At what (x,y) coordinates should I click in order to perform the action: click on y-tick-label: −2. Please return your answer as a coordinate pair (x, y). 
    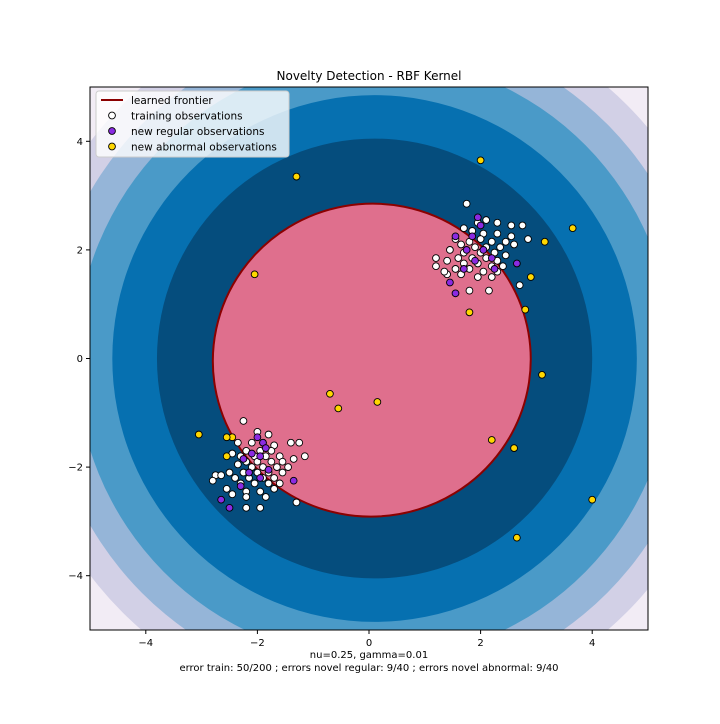
    Looking at the image, I should click on (75, 468).